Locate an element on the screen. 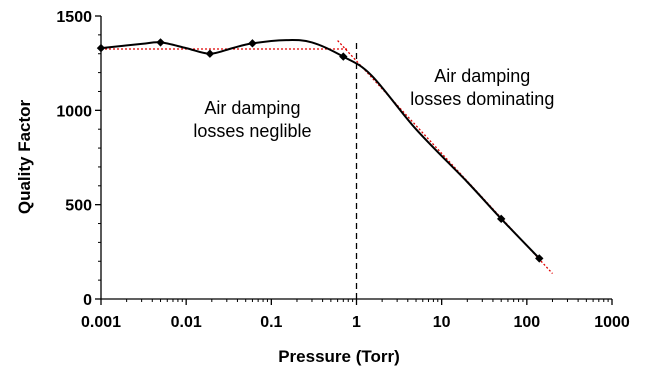 Image resolution: width=647 pixels, height=375 pixels. x-tick-label: 0.01 is located at coordinates (186, 322).